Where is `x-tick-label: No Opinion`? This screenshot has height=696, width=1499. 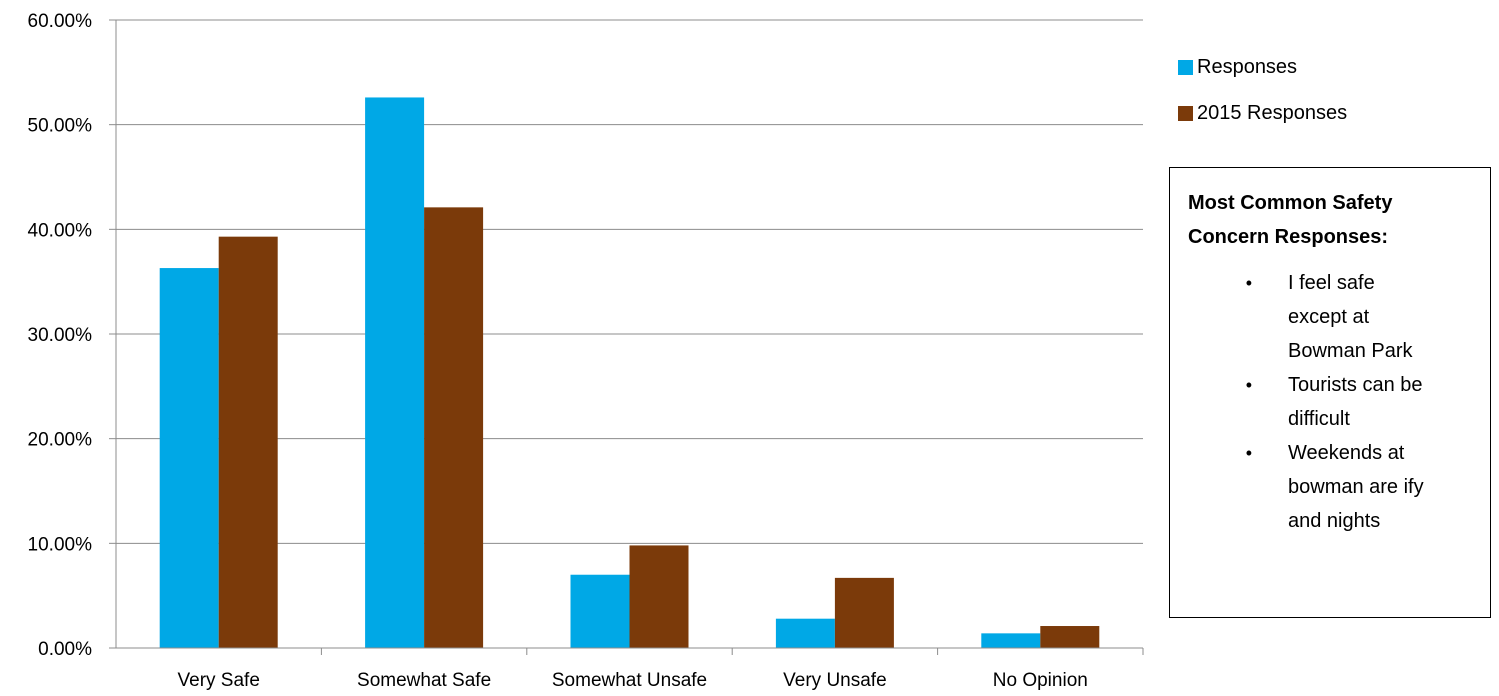
x-tick-label: No Opinion is located at coordinates (1040, 680).